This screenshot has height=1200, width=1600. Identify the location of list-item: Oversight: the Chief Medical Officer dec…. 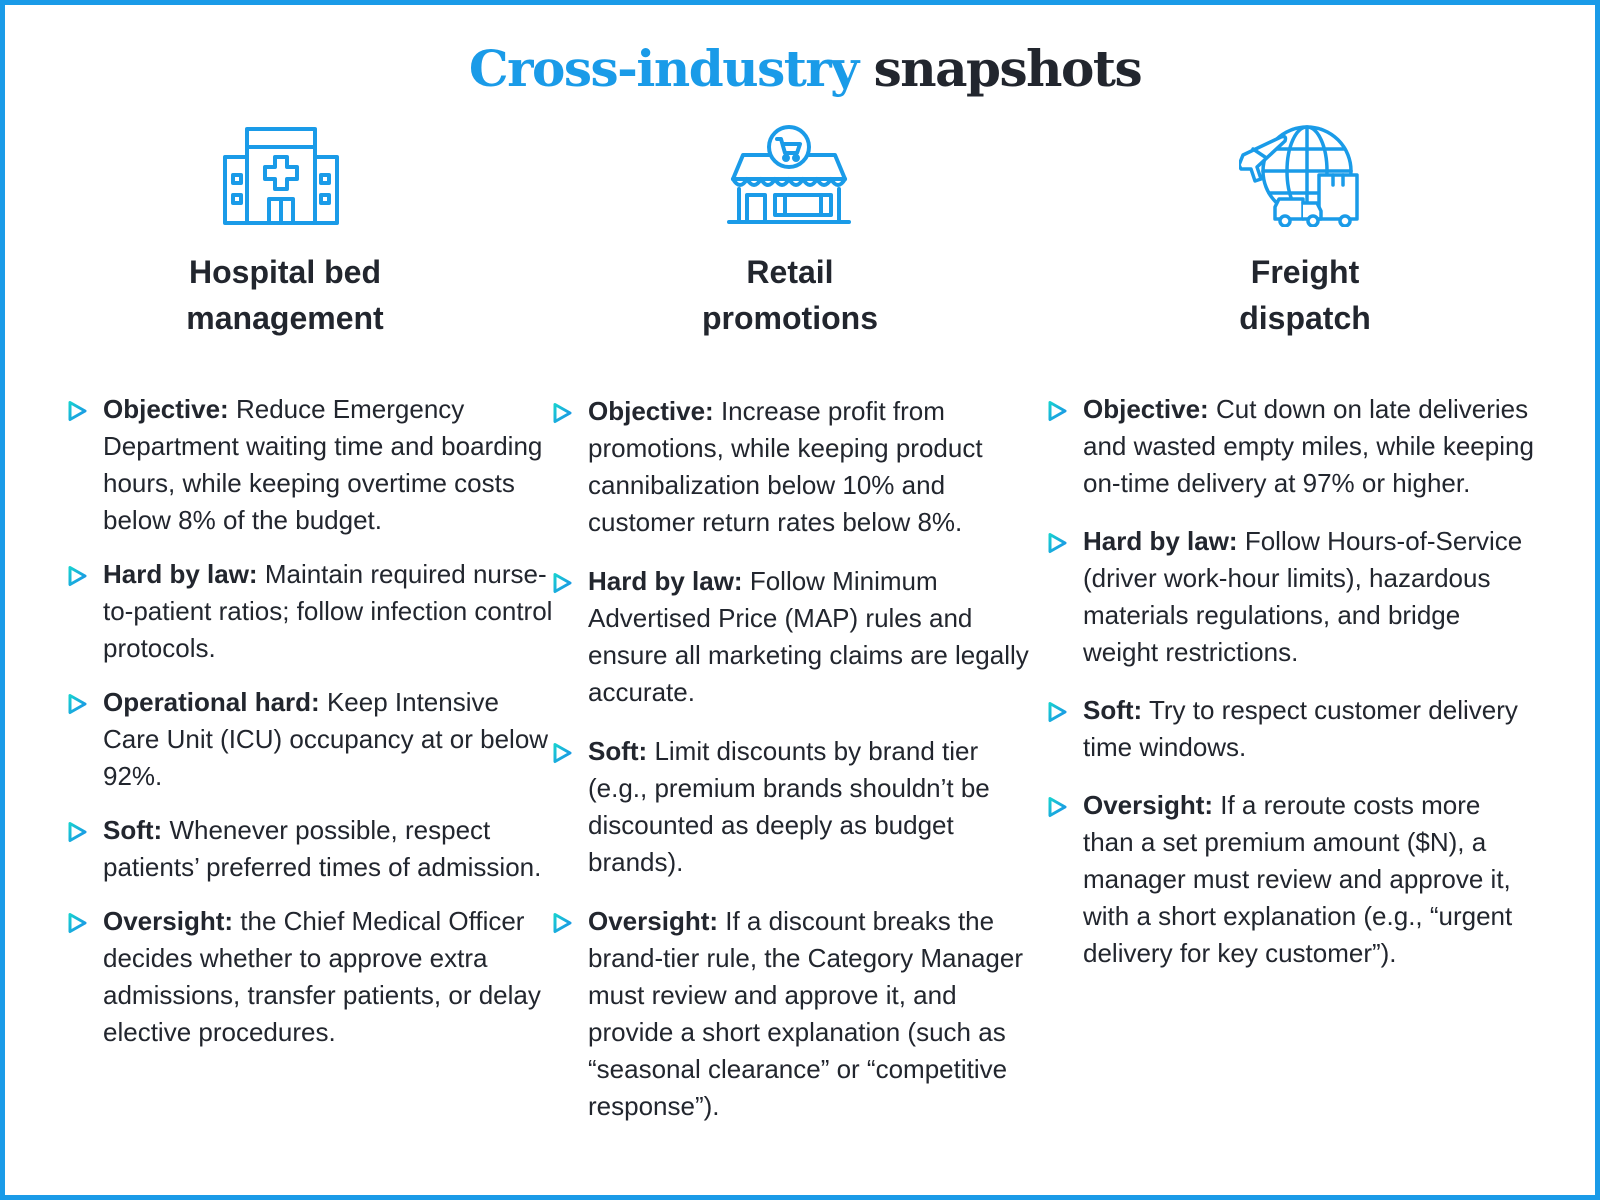
(310, 977).